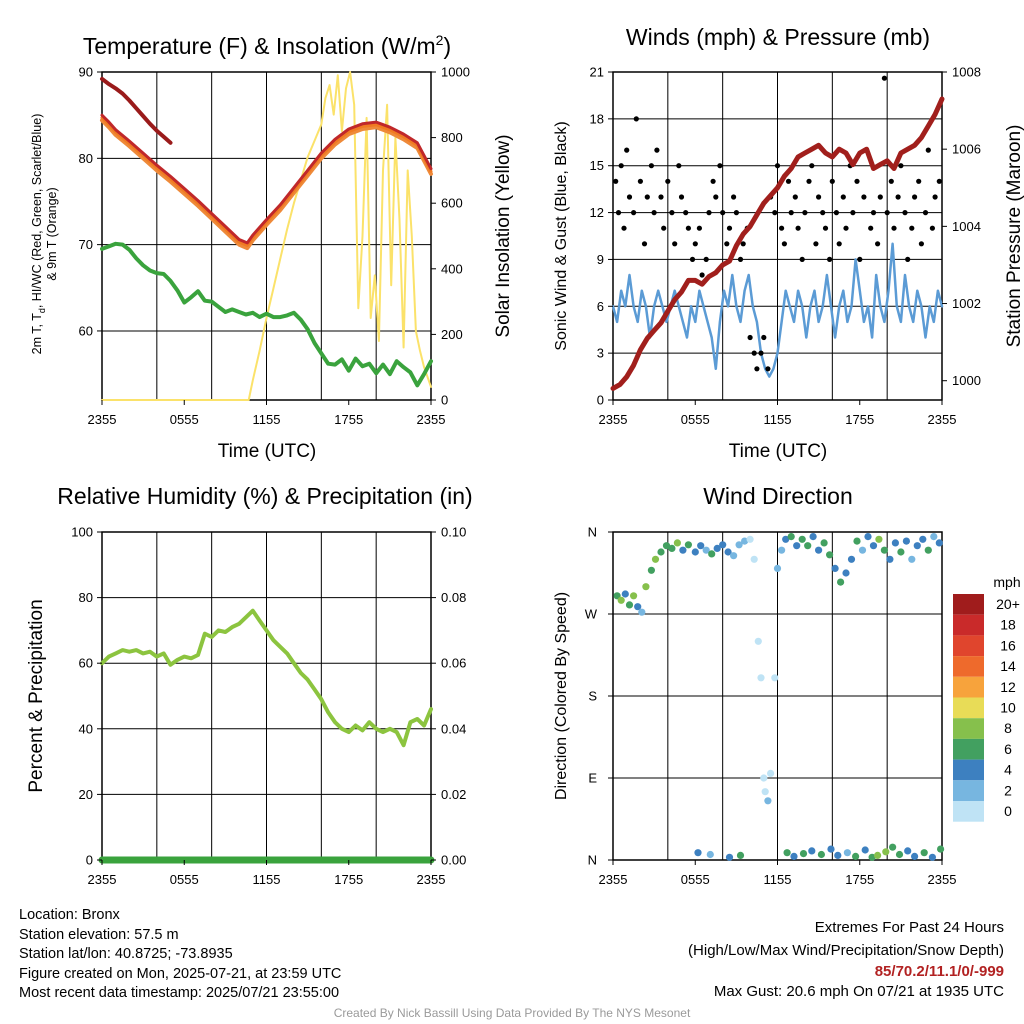  I want to click on y-tick-label: W, so click(591, 614).